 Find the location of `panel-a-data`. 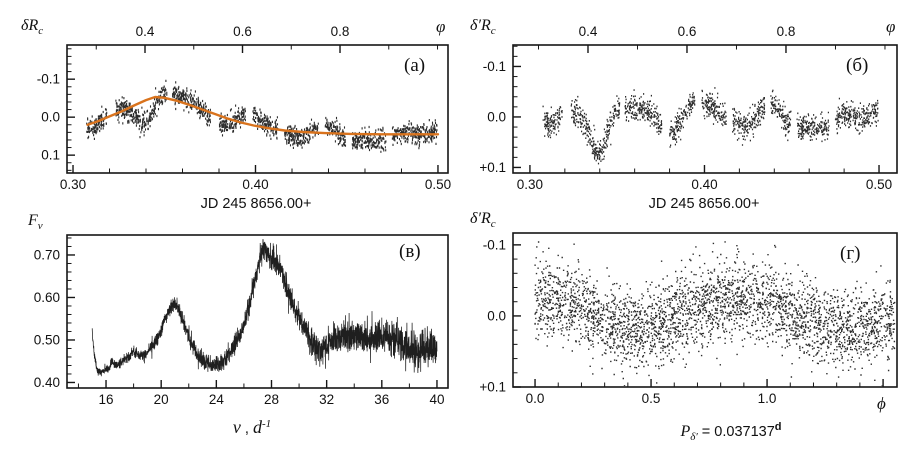

panel-a-data is located at coordinates (263, 116).